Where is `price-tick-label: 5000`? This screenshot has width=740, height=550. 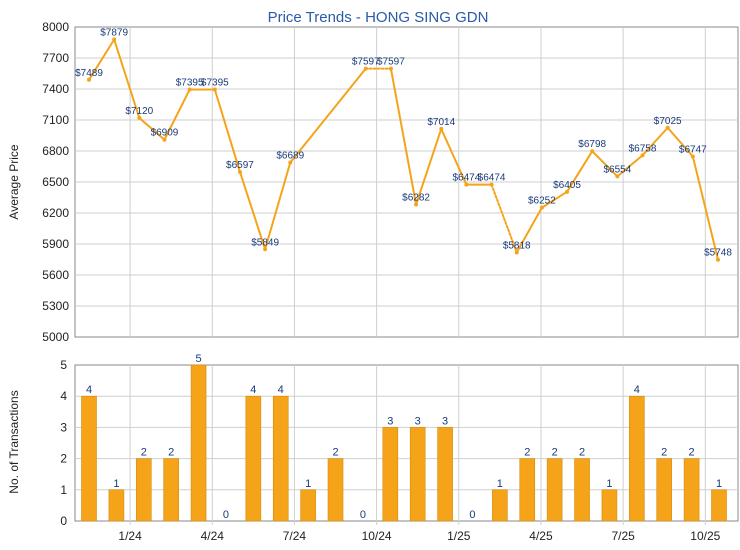 price-tick-label: 5000 is located at coordinates (55, 337).